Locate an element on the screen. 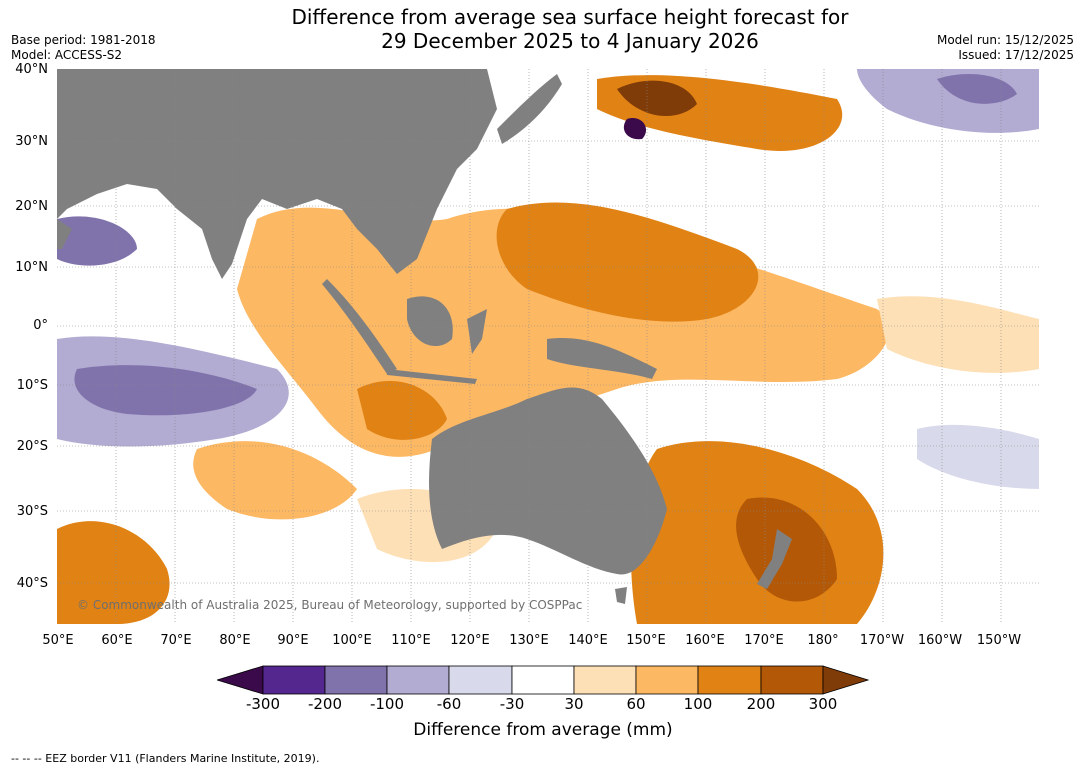  lon-label-50e: 50°E is located at coordinates (58, 640).